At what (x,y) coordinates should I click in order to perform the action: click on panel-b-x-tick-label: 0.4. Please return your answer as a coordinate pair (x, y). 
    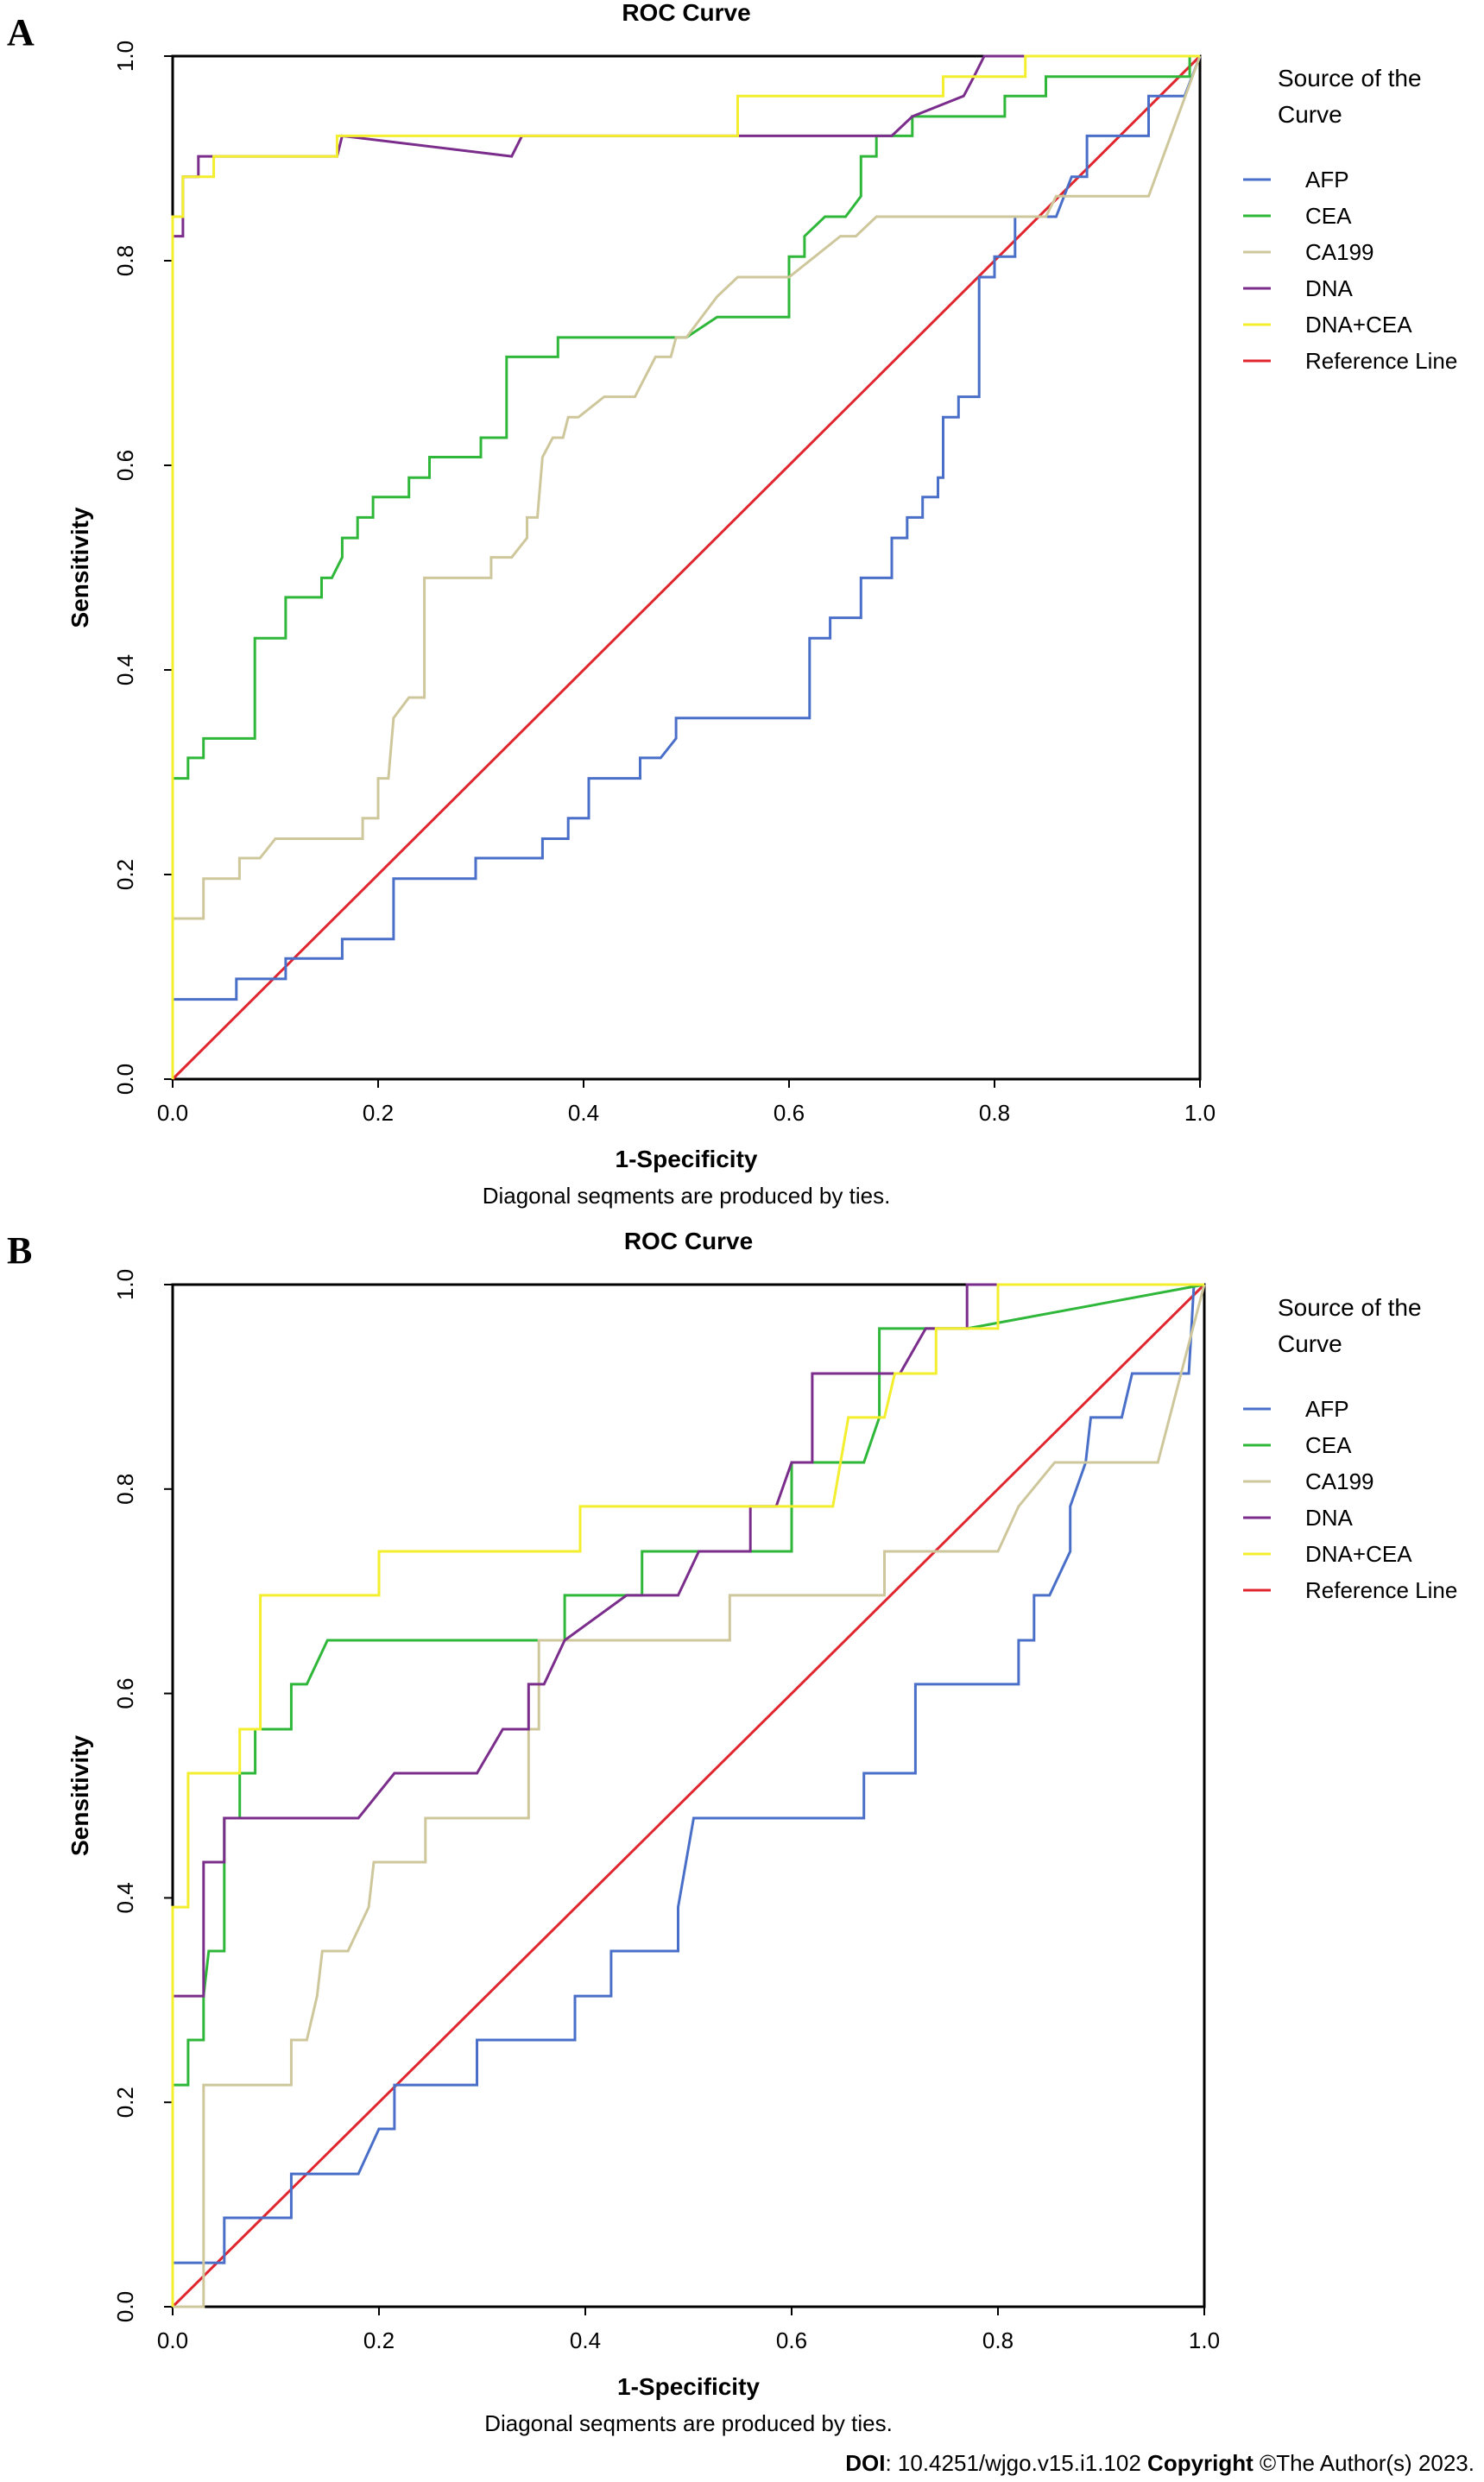
    Looking at the image, I should click on (585, 2340).